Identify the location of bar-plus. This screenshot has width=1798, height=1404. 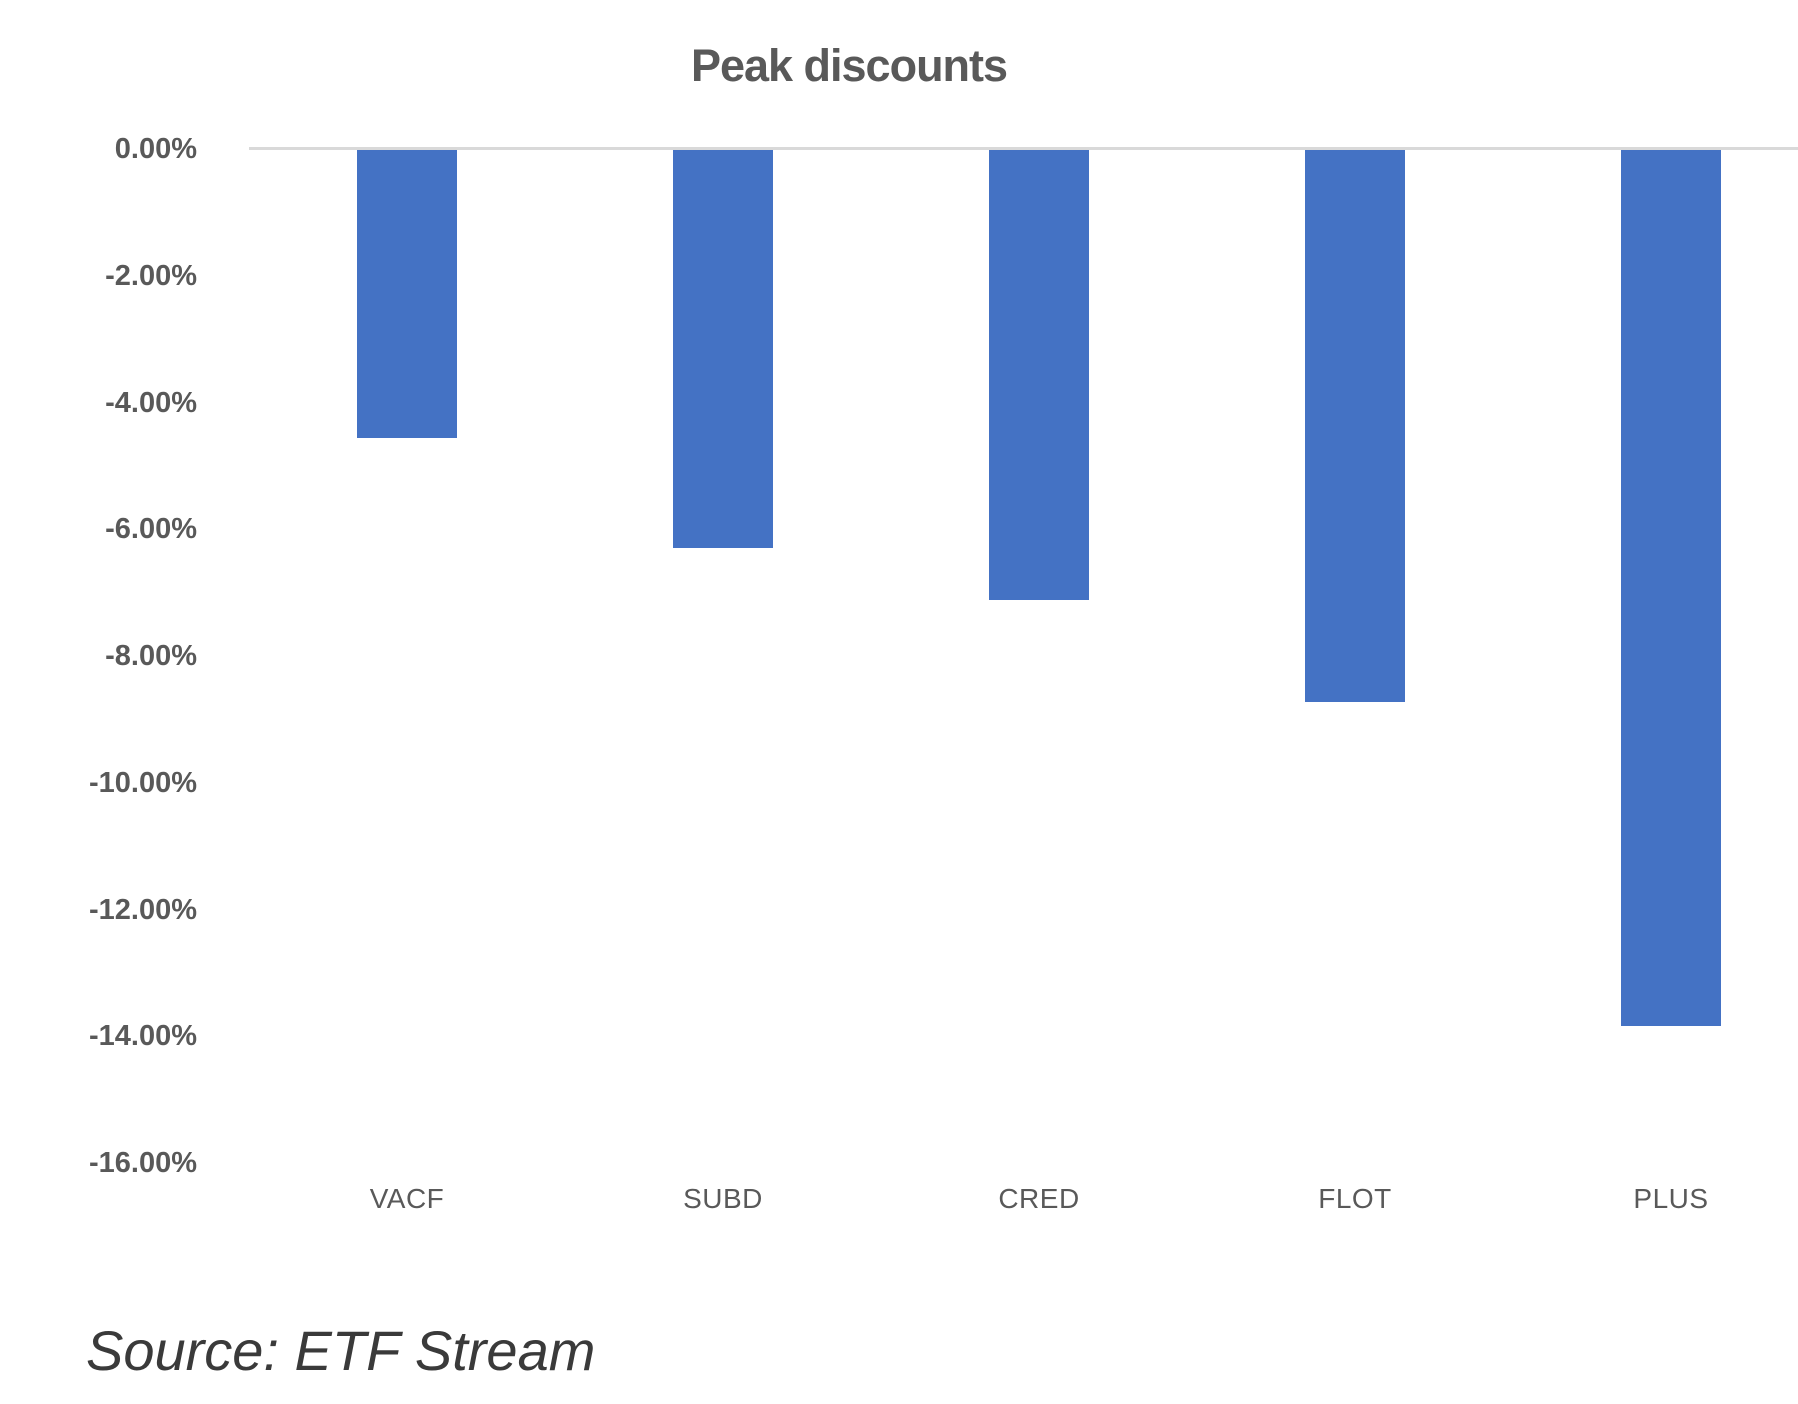
(1671, 588).